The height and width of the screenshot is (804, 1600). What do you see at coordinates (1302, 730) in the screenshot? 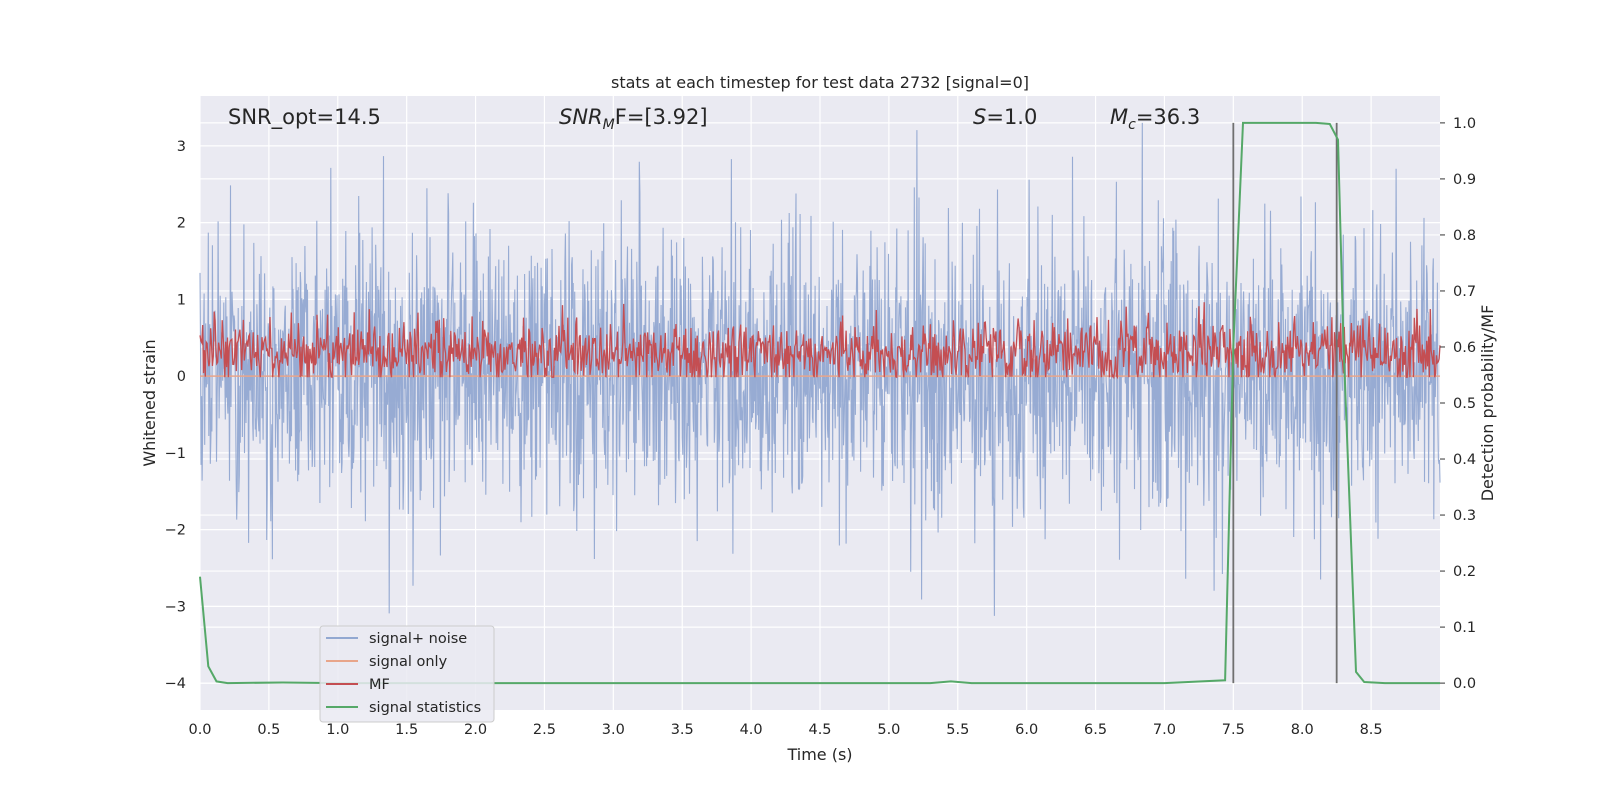
I see `x-tick-label: 8.0` at bounding box center [1302, 730].